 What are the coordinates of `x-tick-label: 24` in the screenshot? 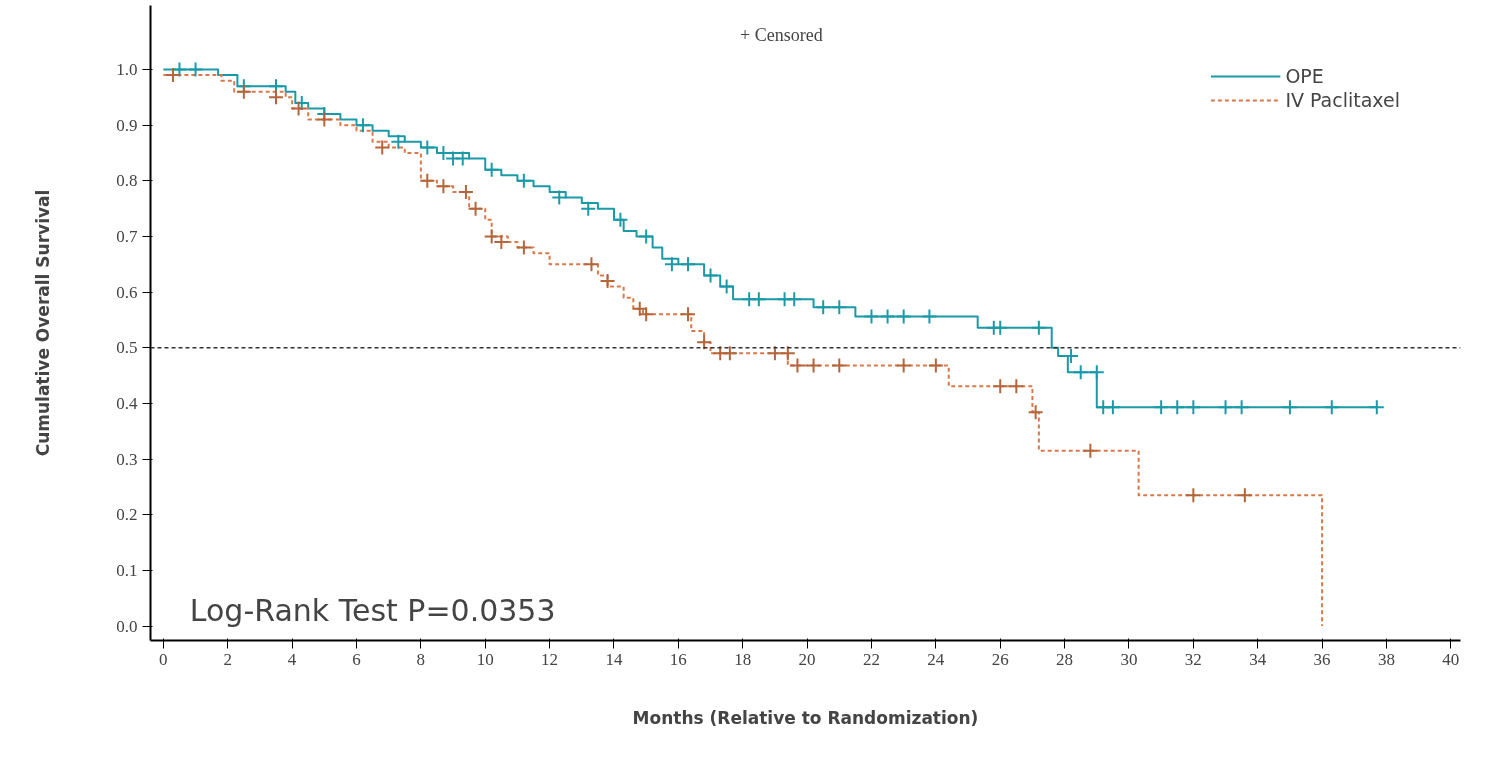 It's located at (936, 659).